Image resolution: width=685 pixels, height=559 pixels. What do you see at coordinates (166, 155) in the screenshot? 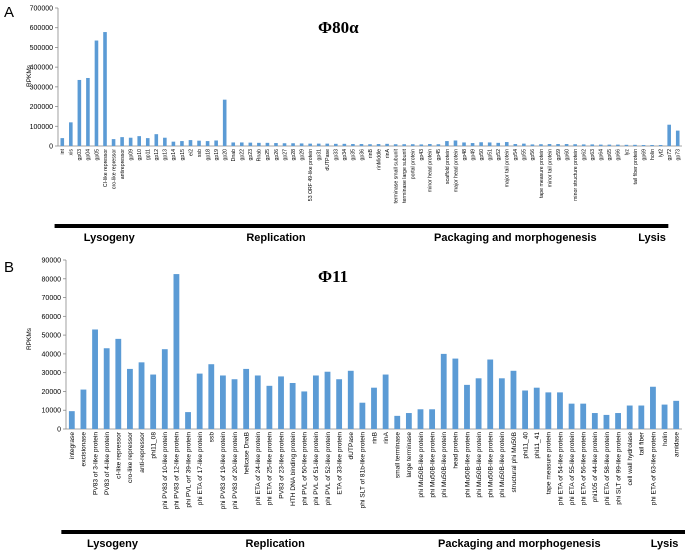
I see `panel-a-category-label: gp13` at bounding box center [166, 155].